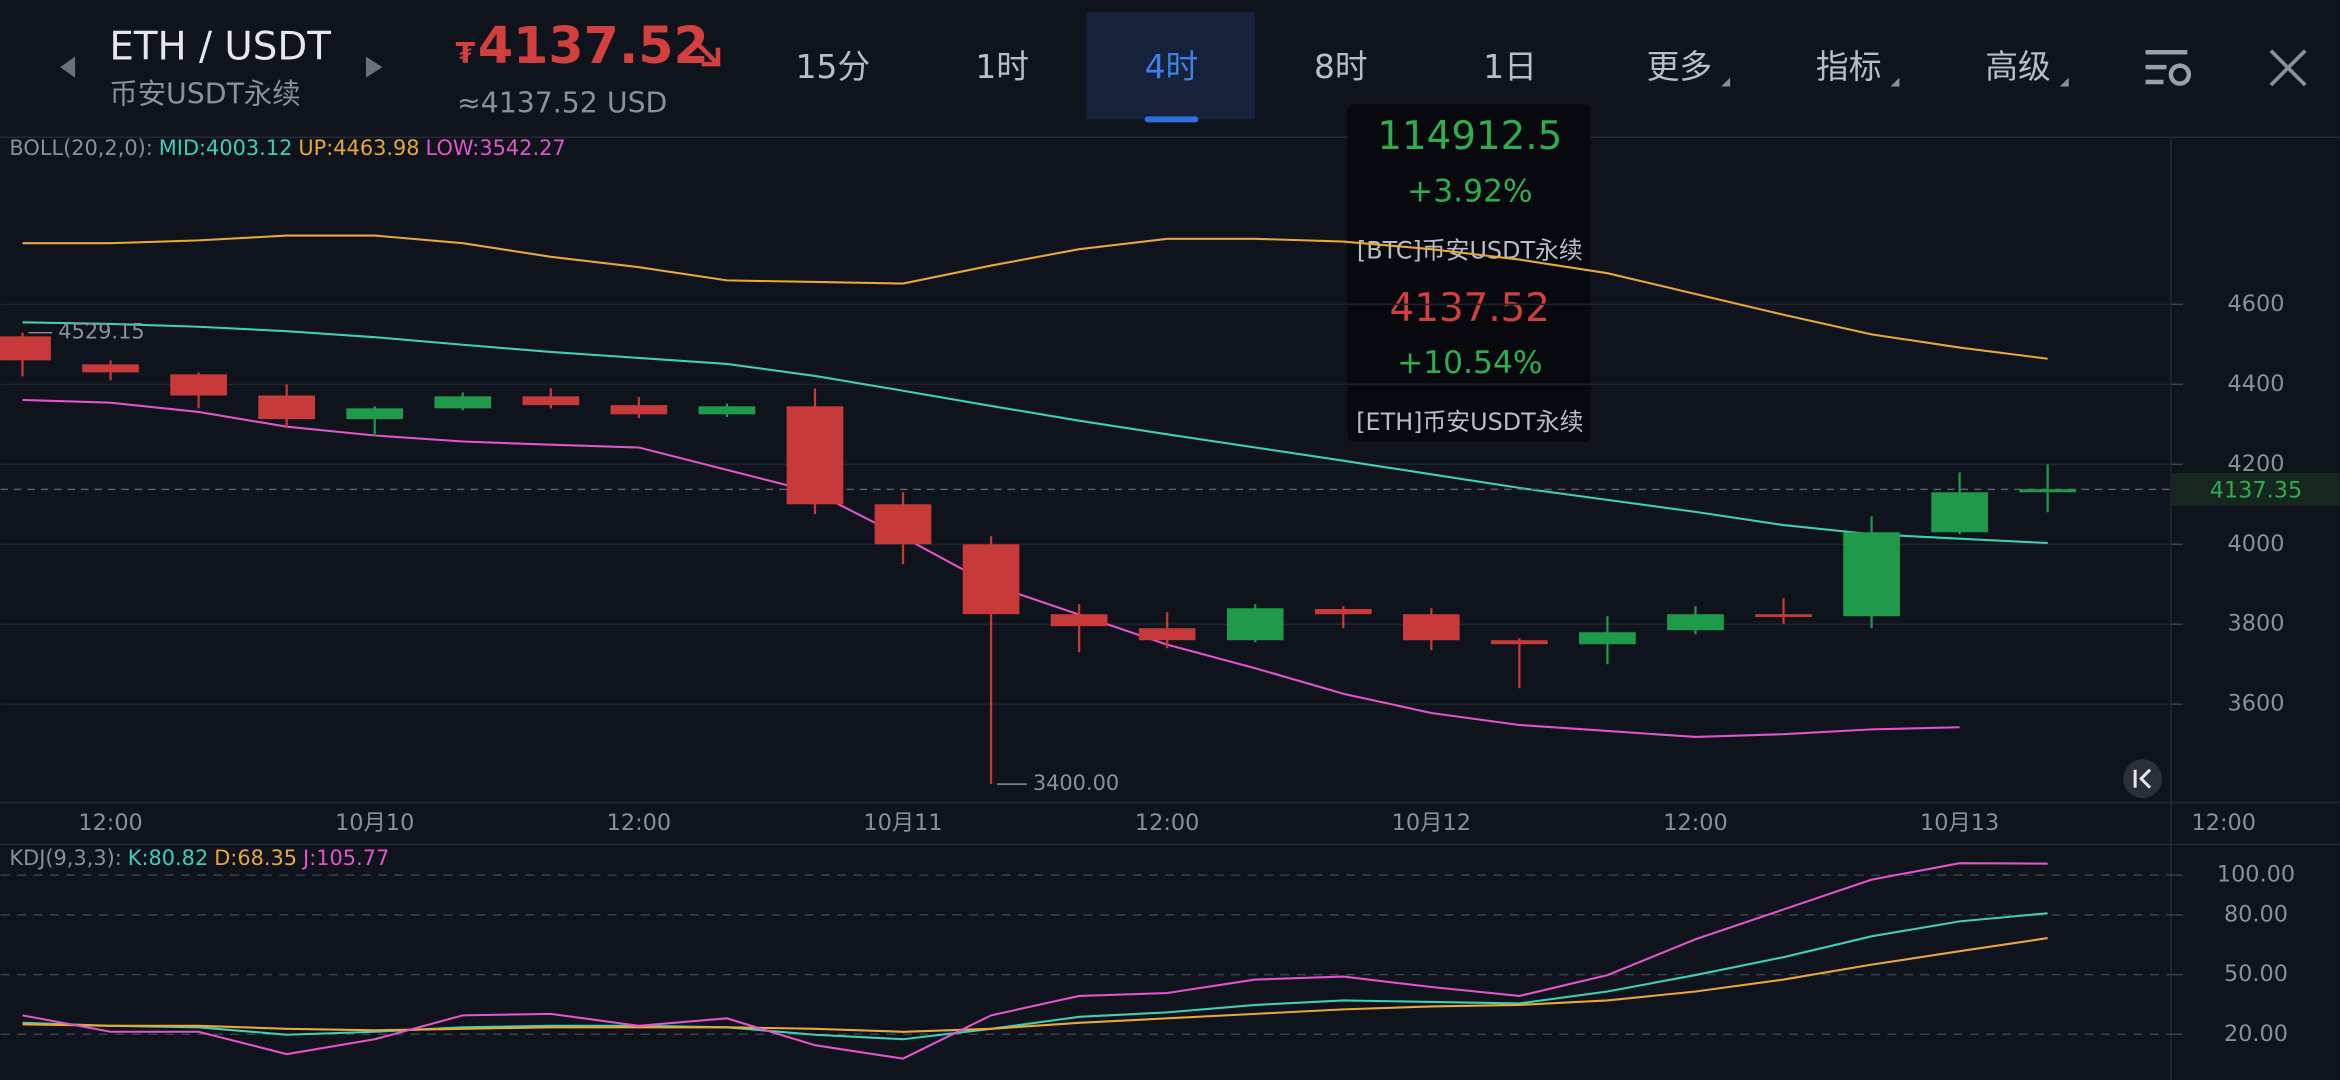  Describe the element at coordinates (2256, 304) in the screenshot. I see `y-tick-label: 4600` at that location.